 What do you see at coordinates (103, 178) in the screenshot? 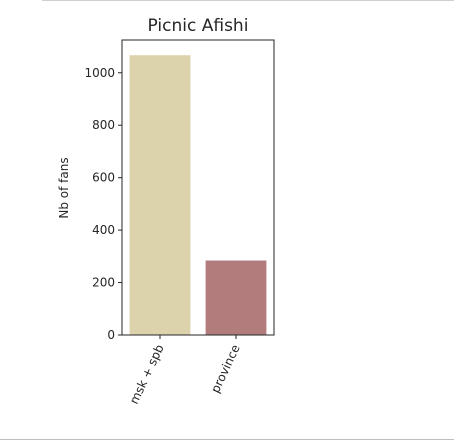
I see `y-tick-label: 600` at bounding box center [103, 178].